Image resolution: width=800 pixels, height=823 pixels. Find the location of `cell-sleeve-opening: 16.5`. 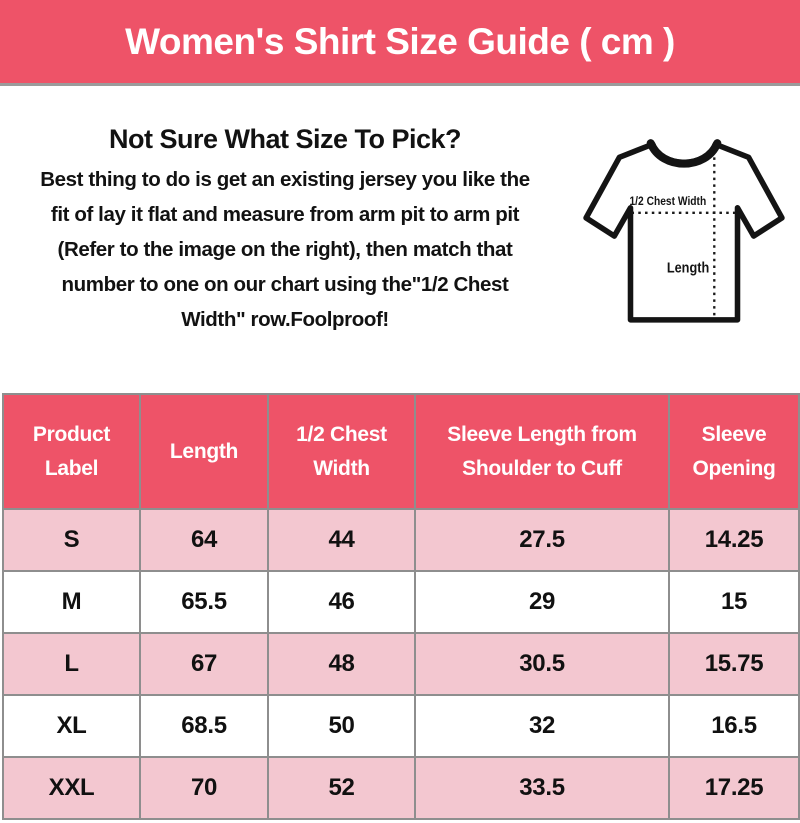

cell-sleeve-opening: 16.5 is located at coordinates (734, 726).